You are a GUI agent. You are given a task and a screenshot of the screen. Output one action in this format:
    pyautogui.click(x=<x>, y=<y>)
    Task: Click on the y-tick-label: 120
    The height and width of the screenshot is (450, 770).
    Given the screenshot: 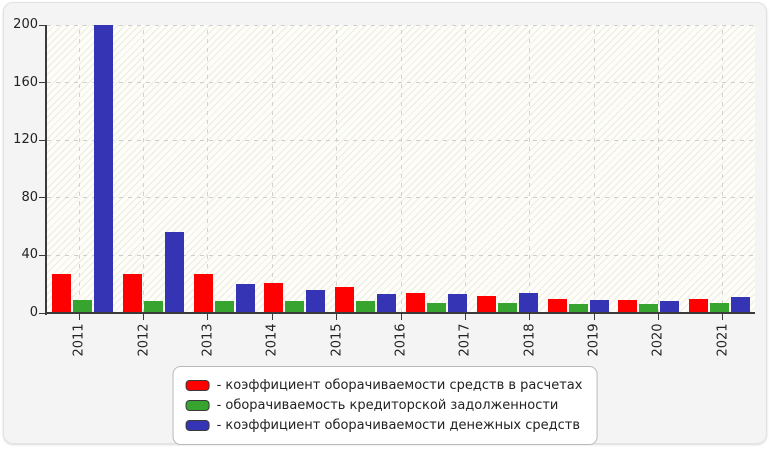 What is the action you would take?
    pyautogui.click(x=25, y=140)
    